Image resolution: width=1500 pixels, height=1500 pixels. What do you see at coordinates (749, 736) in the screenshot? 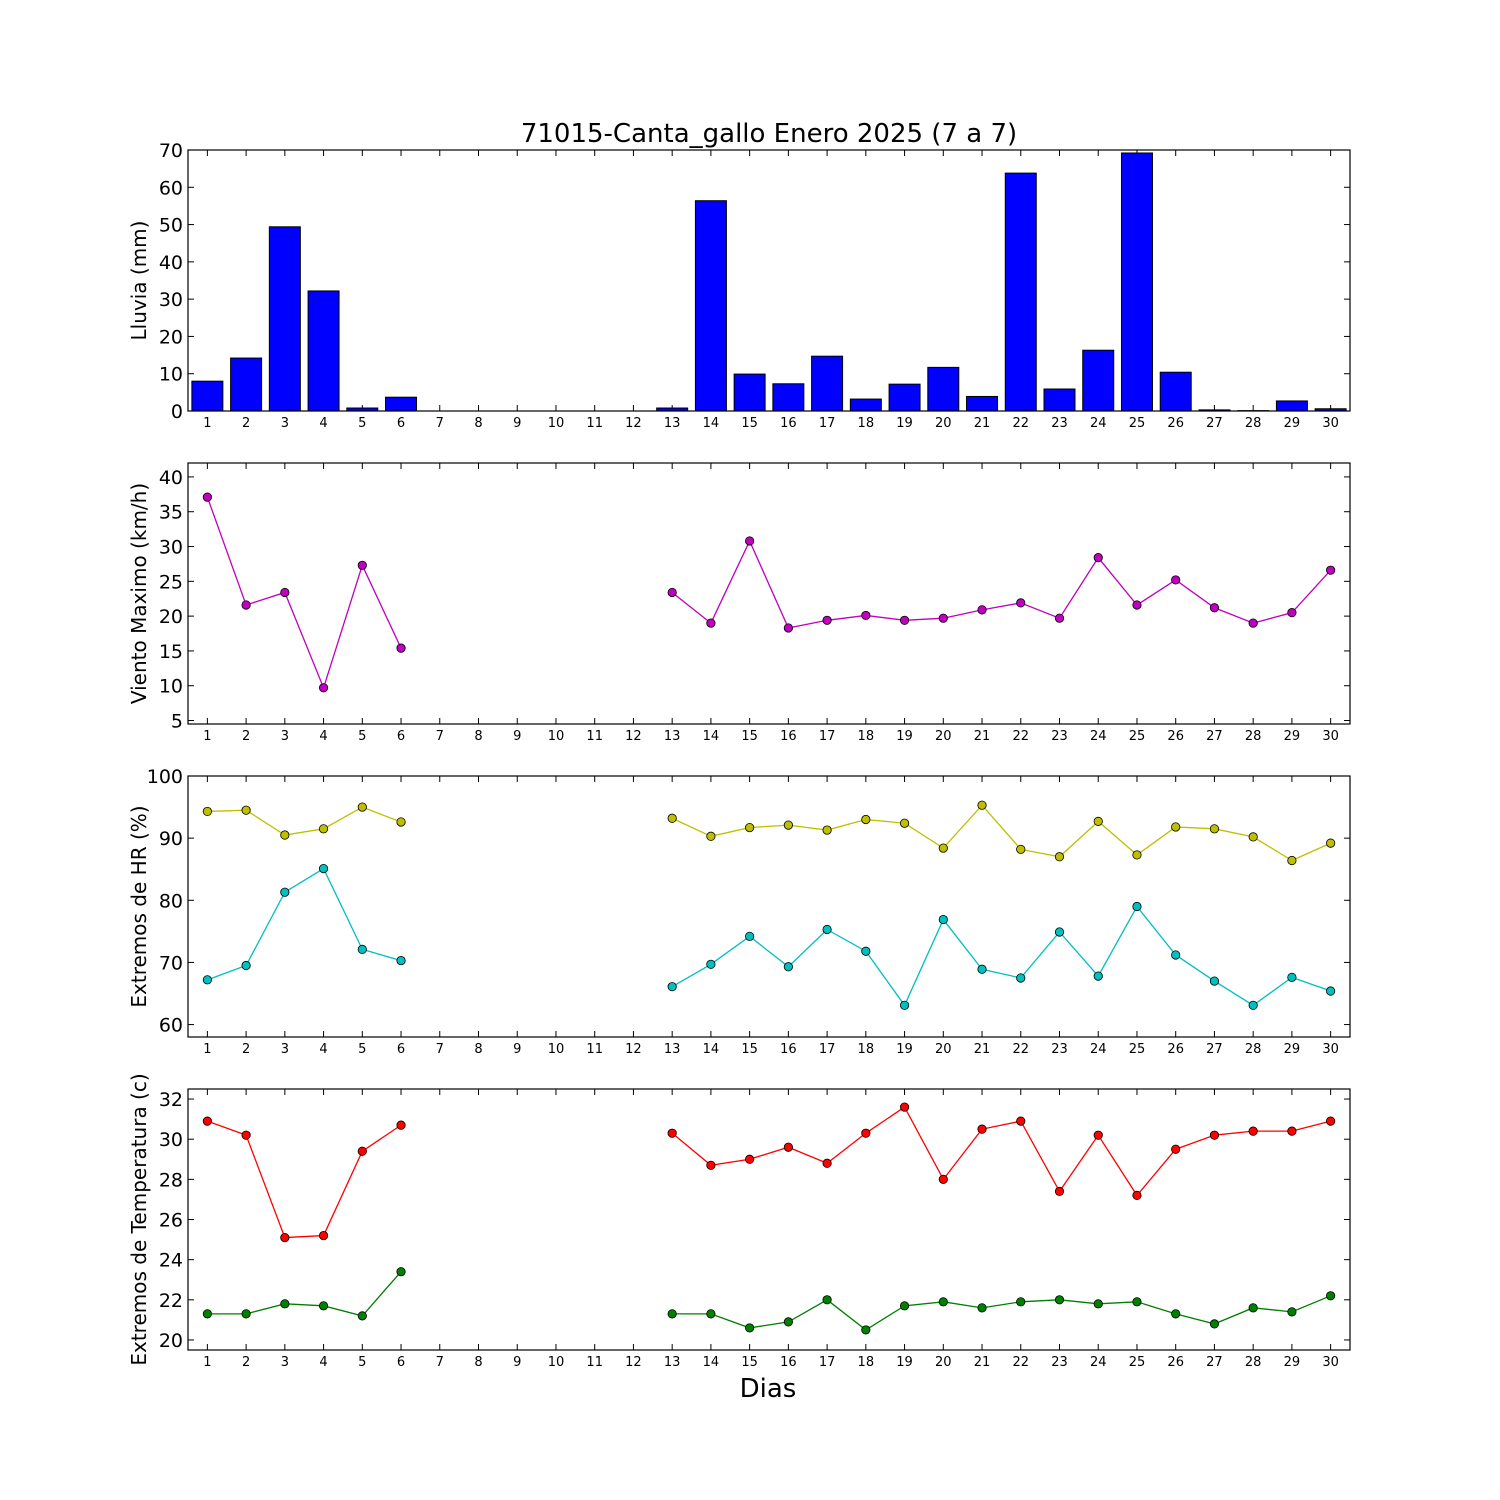
I see `x-tick-label: 15` at bounding box center [749, 736].